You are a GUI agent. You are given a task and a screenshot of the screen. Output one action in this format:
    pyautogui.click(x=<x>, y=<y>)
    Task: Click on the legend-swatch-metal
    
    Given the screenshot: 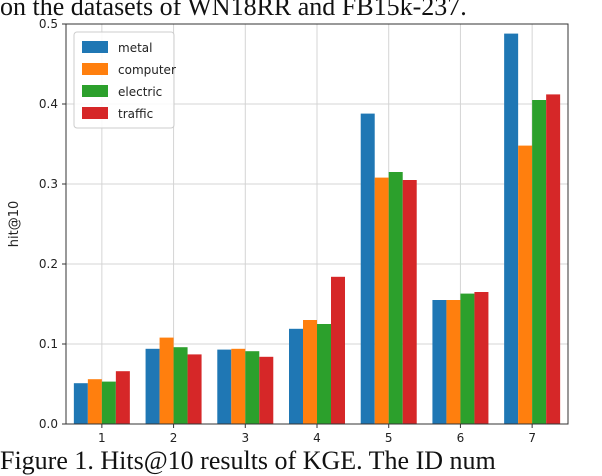 What is the action you would take?
    pyautogui.click(x=95, y=47)
    